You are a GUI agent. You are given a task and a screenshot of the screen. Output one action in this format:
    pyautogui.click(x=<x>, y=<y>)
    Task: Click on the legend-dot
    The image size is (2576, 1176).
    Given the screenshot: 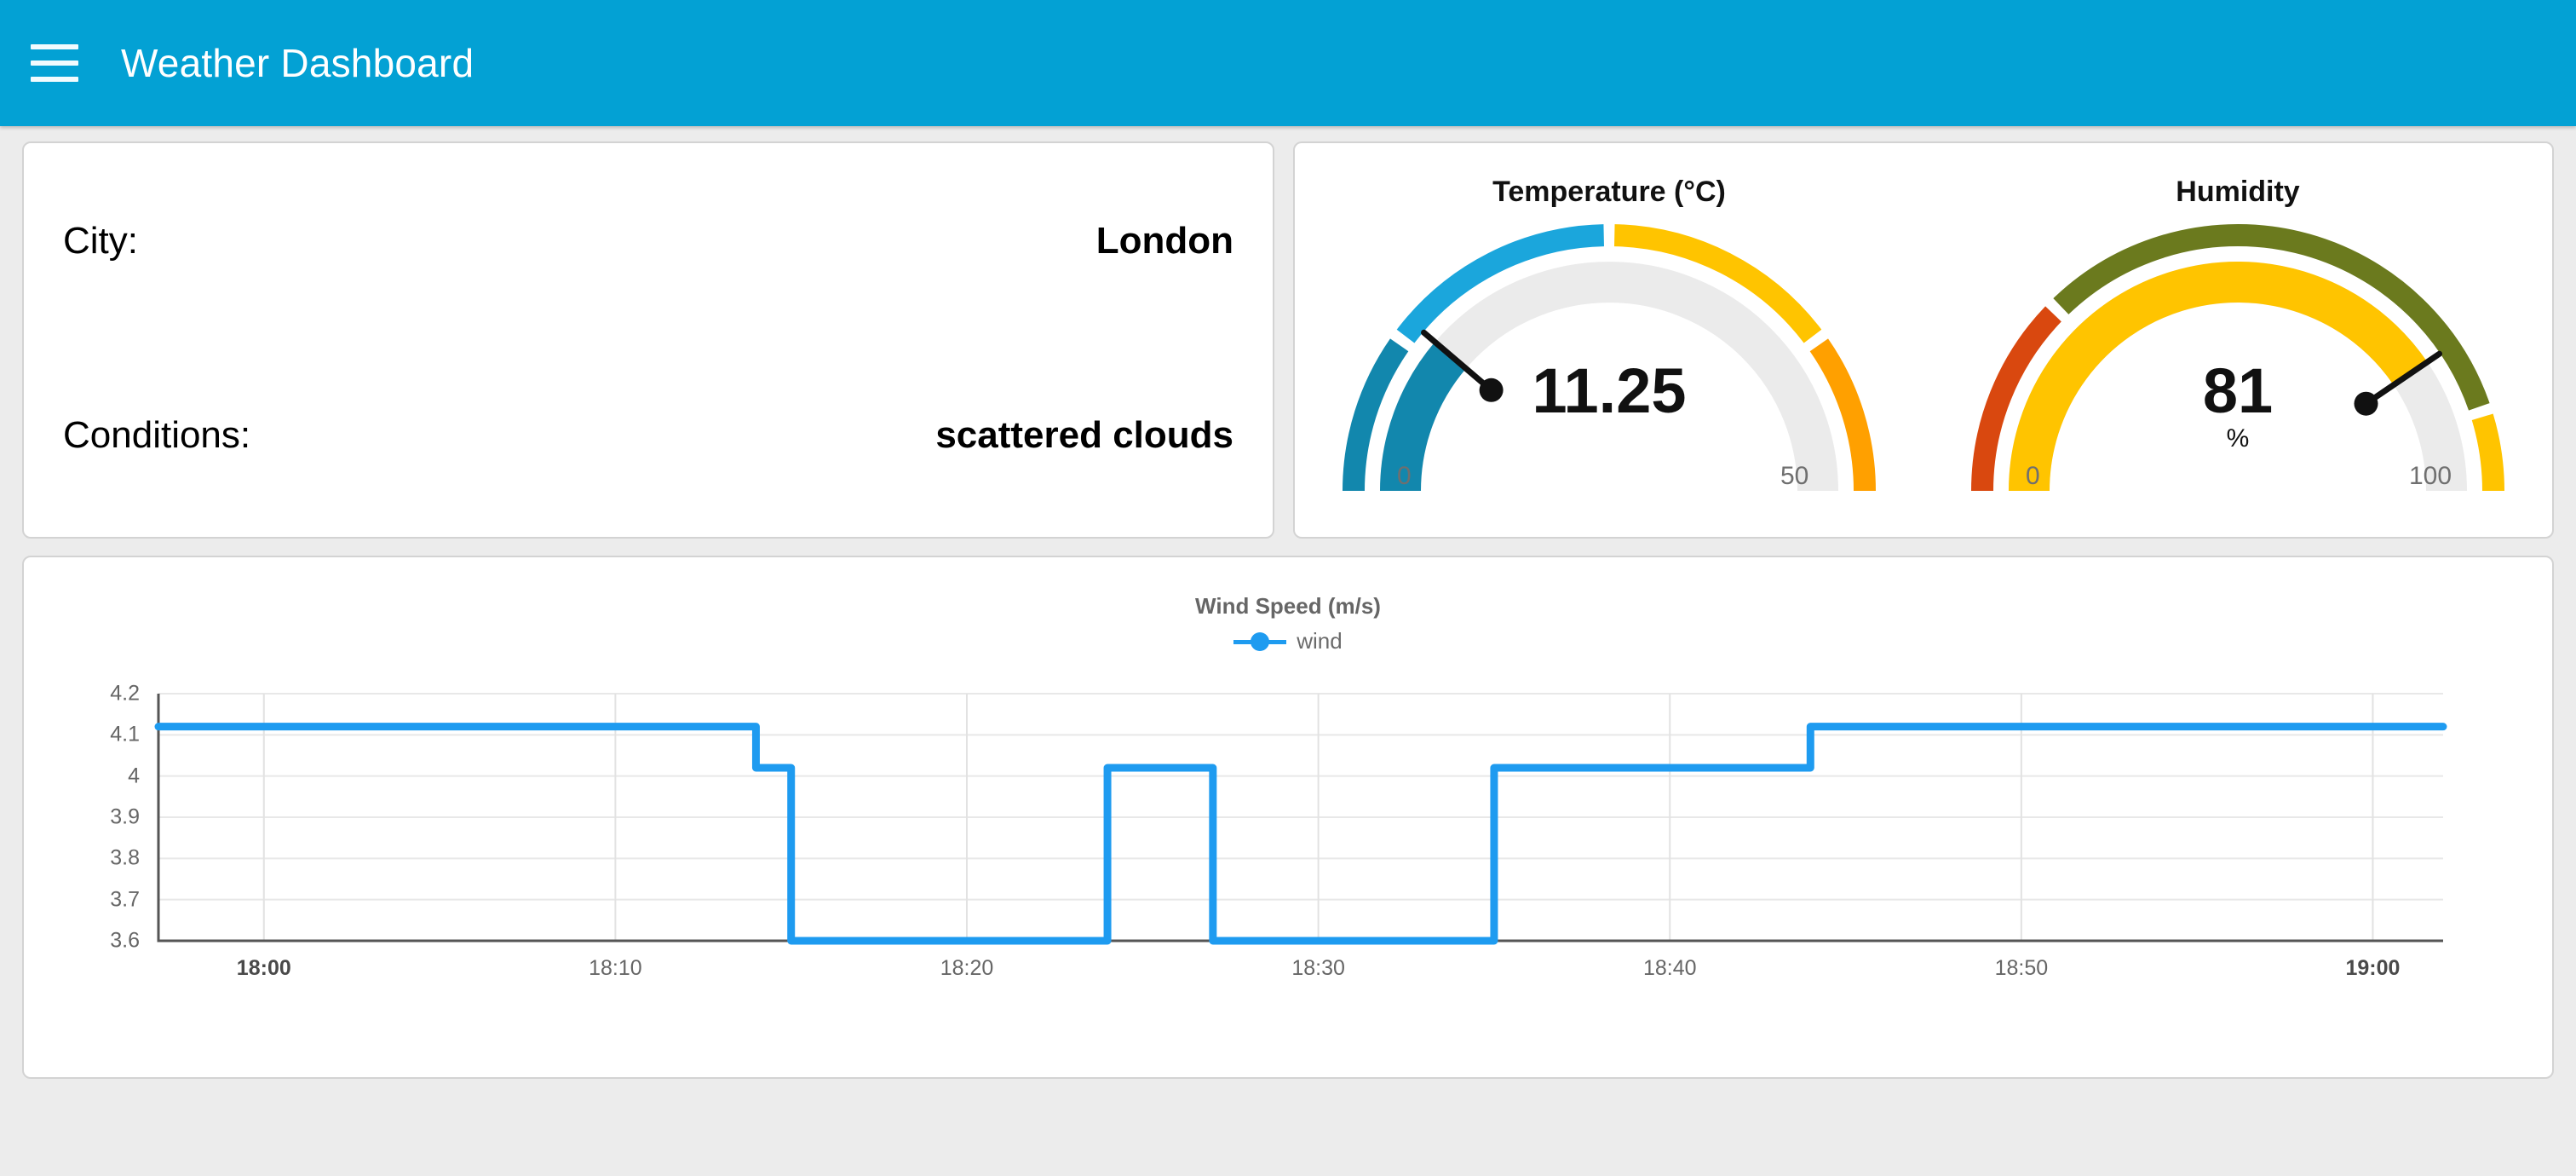 What is the action you would take?
    pyautogui.click(x=1261, y=641)
    